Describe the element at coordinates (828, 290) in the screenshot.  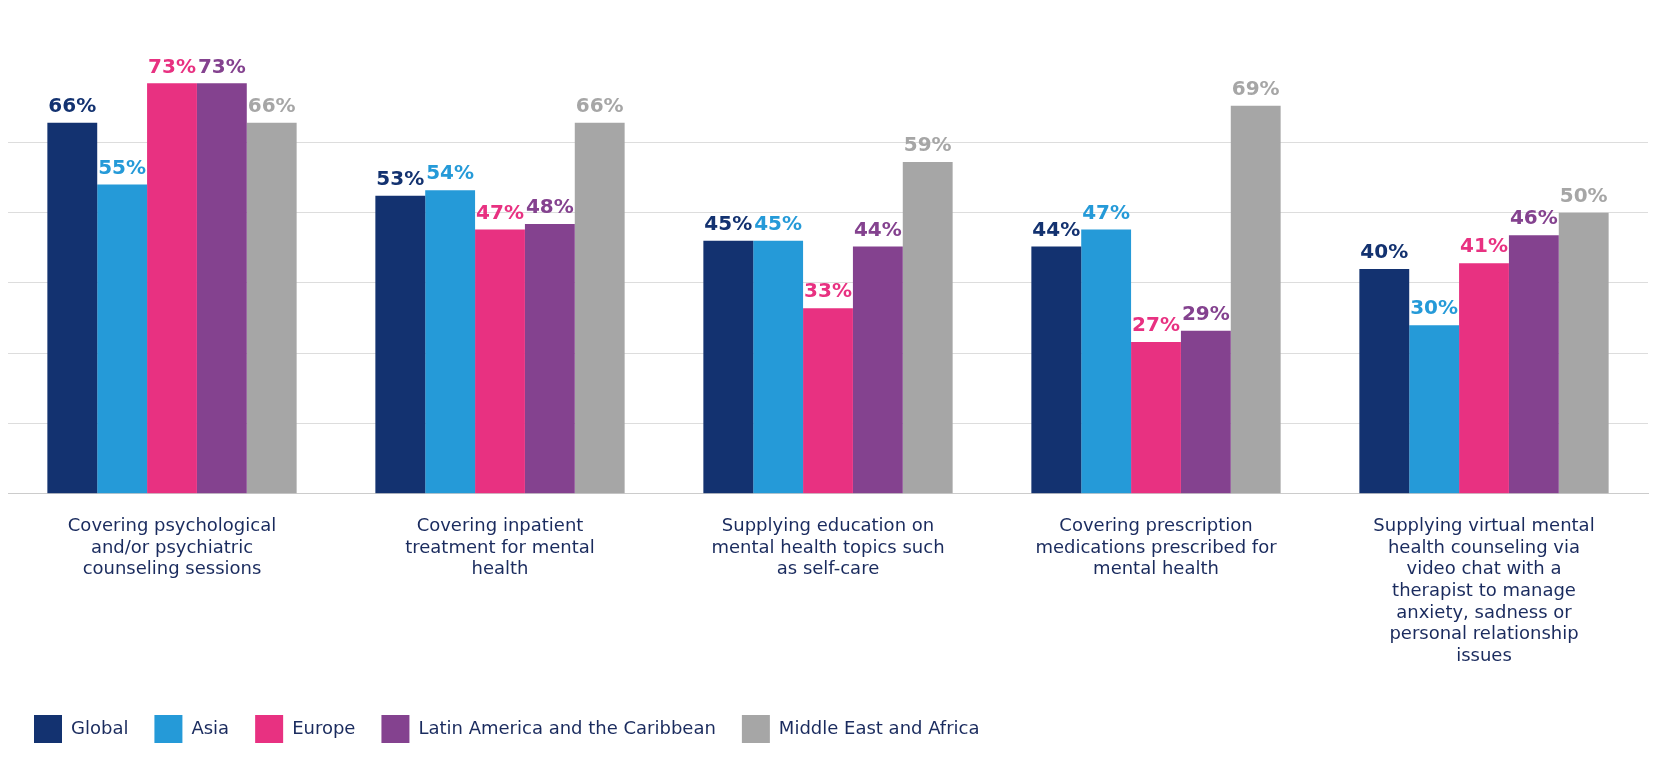
I see `data-label: 33%` at that location.